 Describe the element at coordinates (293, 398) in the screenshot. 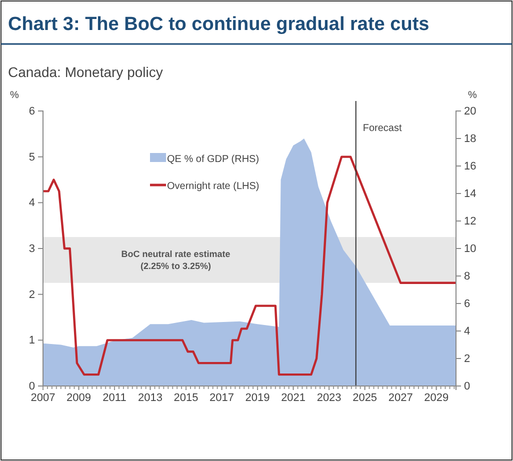

I see `x-tick-label: 2021` at that location.